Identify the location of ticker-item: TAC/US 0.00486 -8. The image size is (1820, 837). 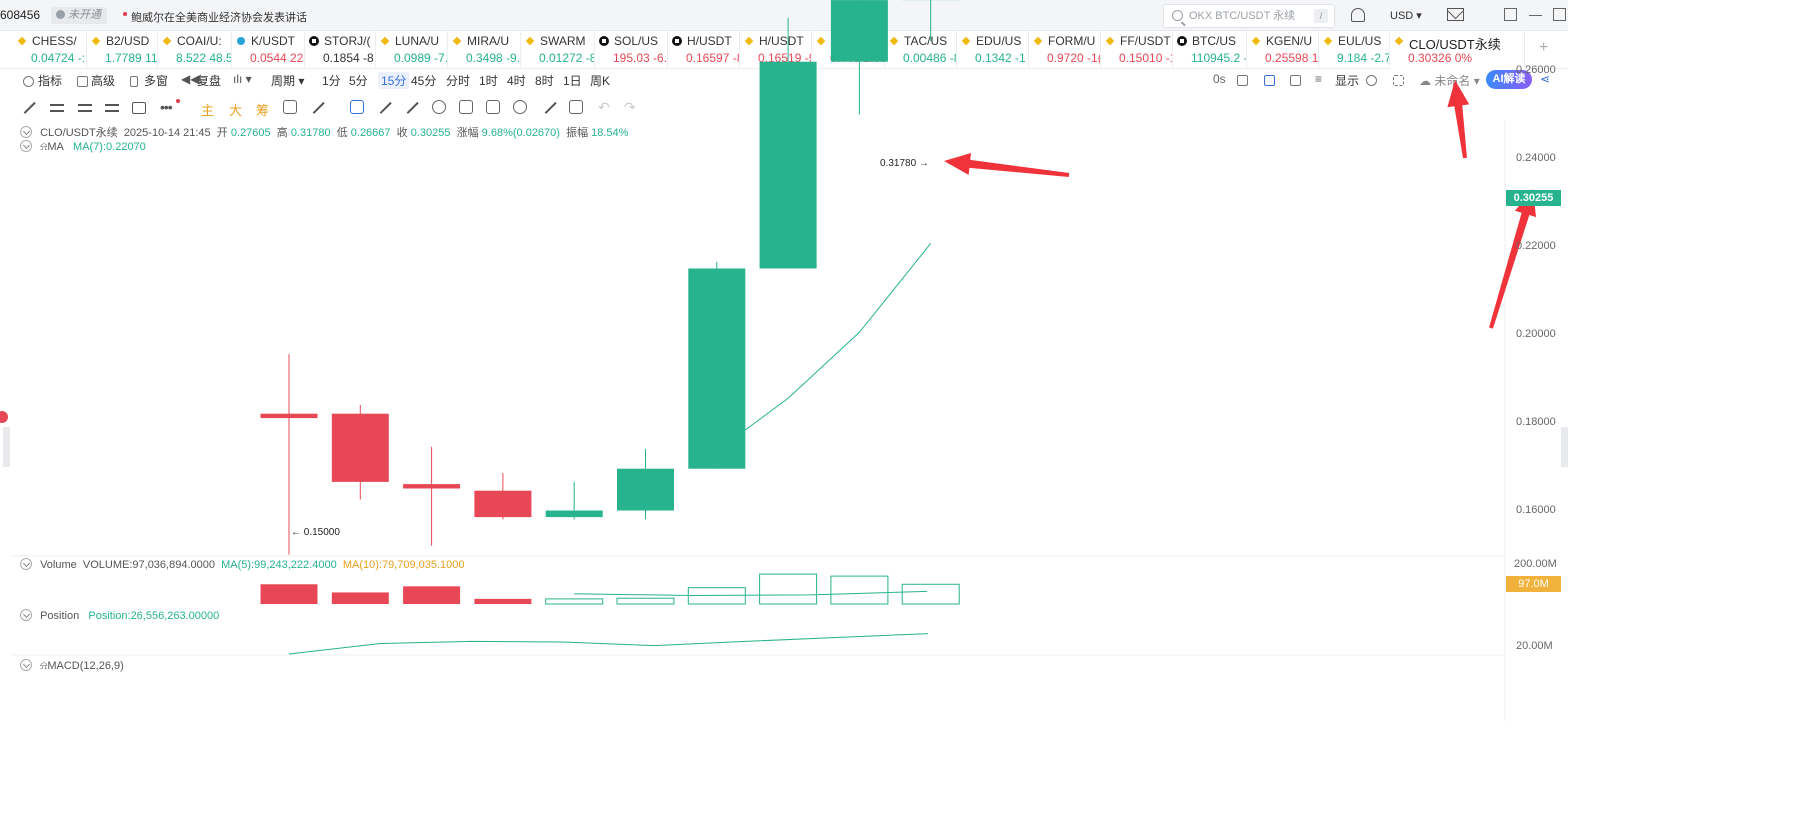
(921, 50).